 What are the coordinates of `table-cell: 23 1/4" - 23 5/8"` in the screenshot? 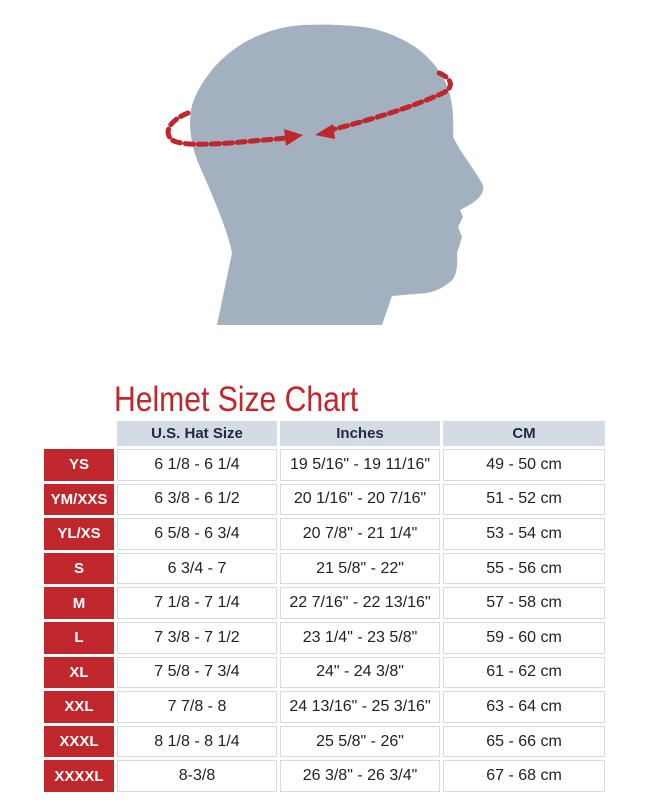 It's located at (360, 637).